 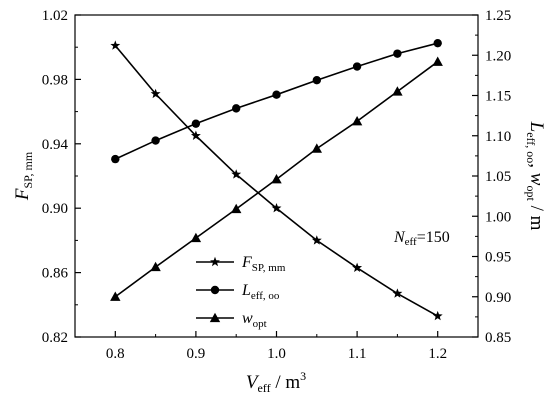 I want to click on right-y-axis-label: Leff, oo, wopt / m, so click(x=535, y=176).